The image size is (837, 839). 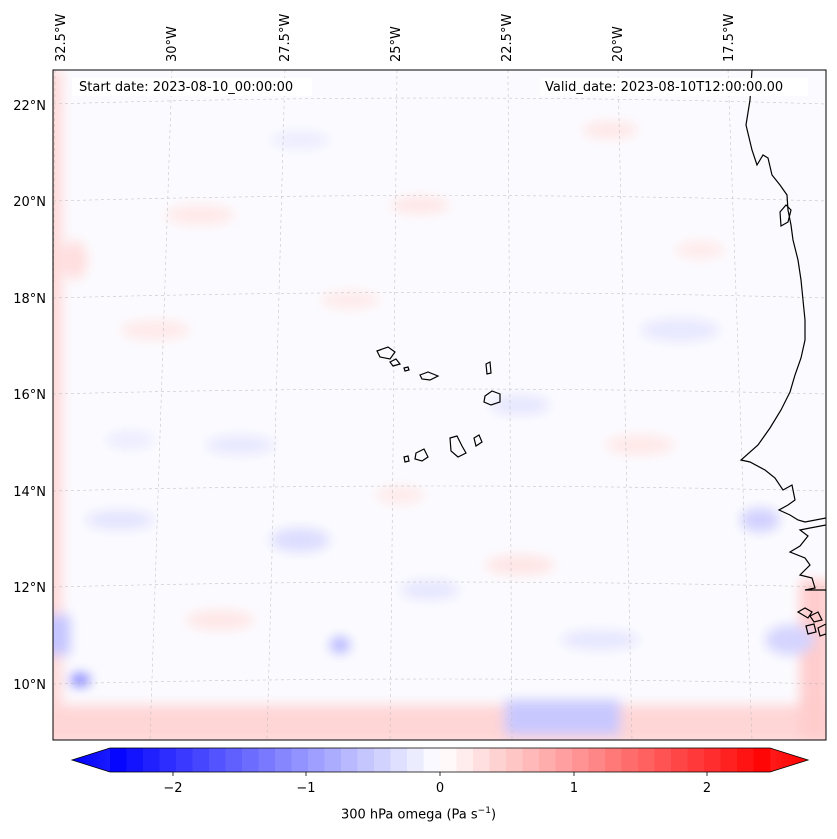 What do you see at coordinates (395, 362) in the screenshot?
I see `island-sao-vicente` at bounding box center [395, 362].